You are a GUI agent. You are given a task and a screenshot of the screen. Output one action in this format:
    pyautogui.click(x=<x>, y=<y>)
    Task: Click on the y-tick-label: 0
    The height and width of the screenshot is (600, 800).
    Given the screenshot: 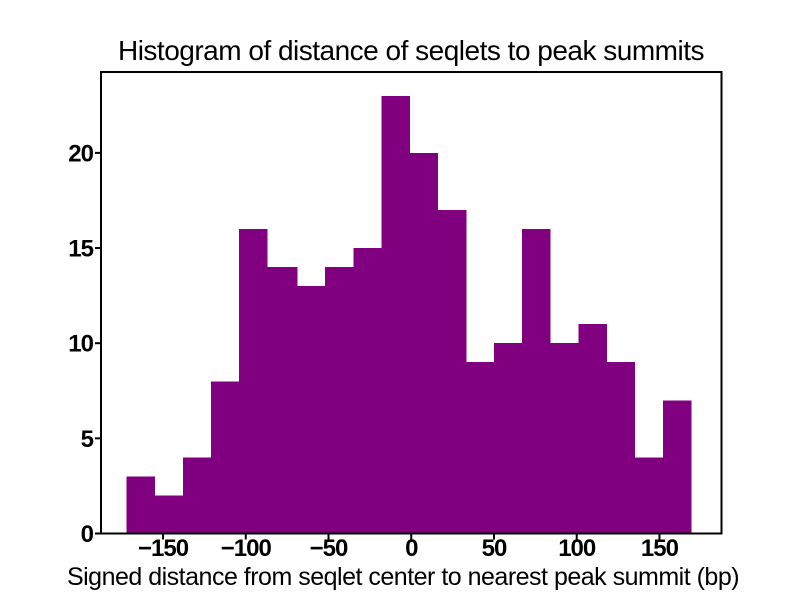 What is the action you would take?
    pyautogui.click(x=87, y=534)
    